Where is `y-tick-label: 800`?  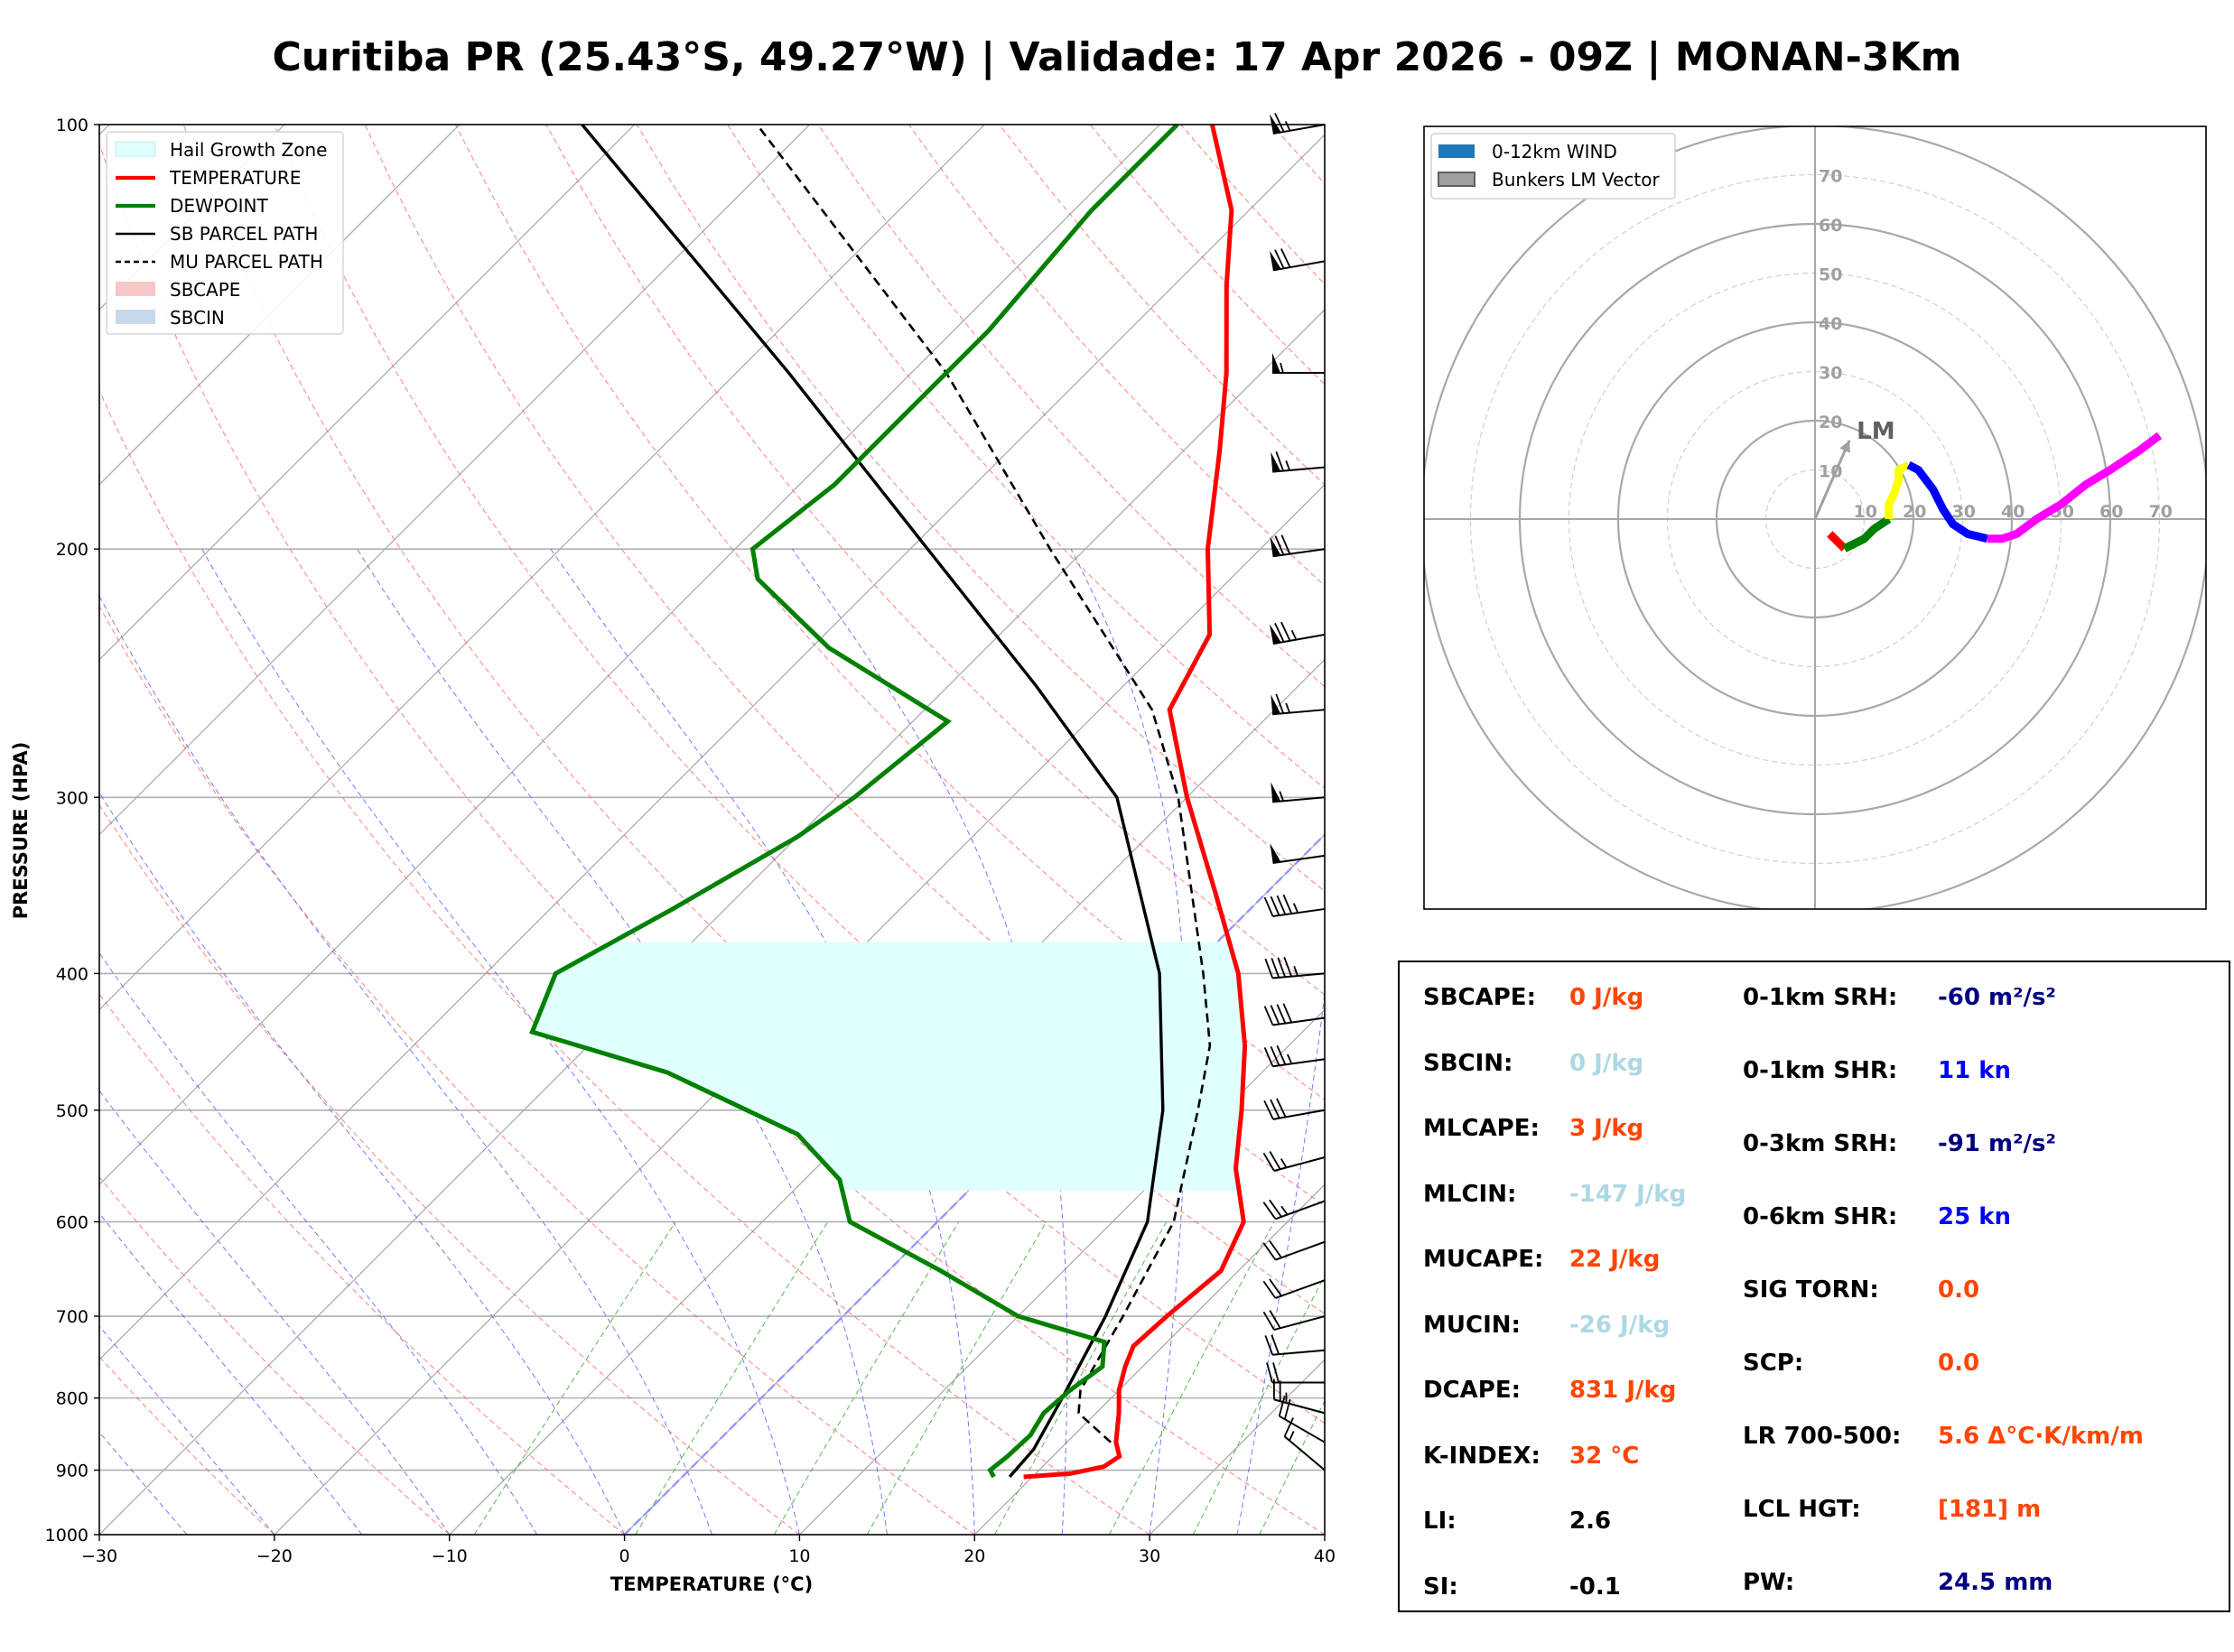 y-tick-label: 800 is located at coordinates (72, 1399).